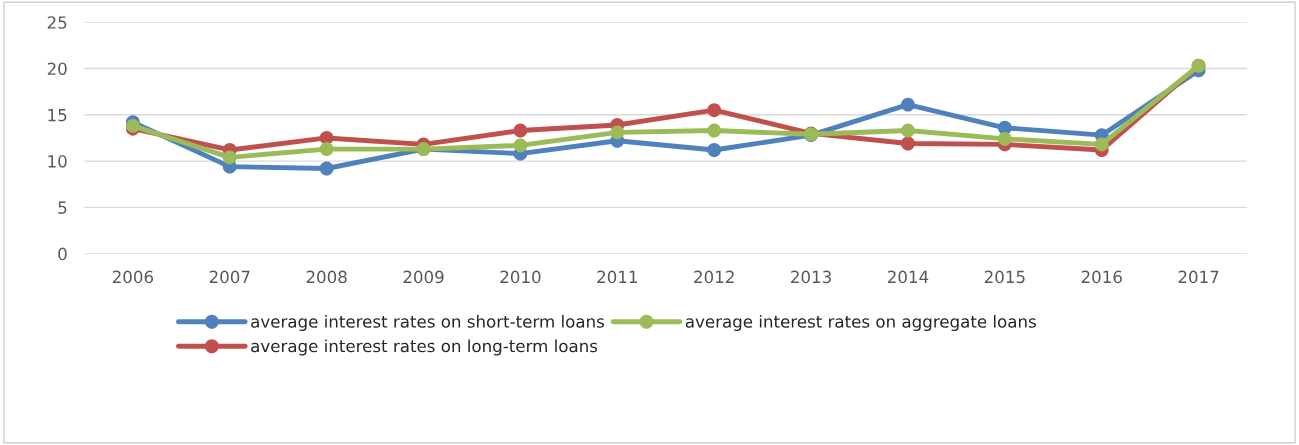 This screenshot has width=1299, height=445. I want to click on y-tick-label: 15, so click(57, 115).